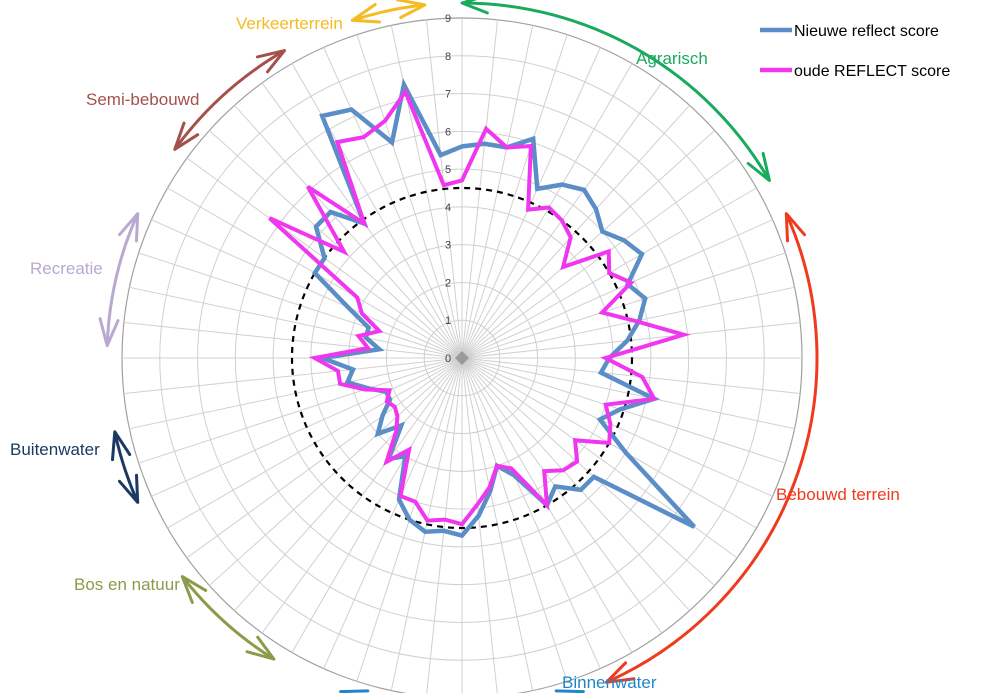 This screenshot has height=693, width=996. What do you see at coordinates (448, 170) in the screenshot?
I see `radial-tick-label: 5` at bounding box center [448, 170].